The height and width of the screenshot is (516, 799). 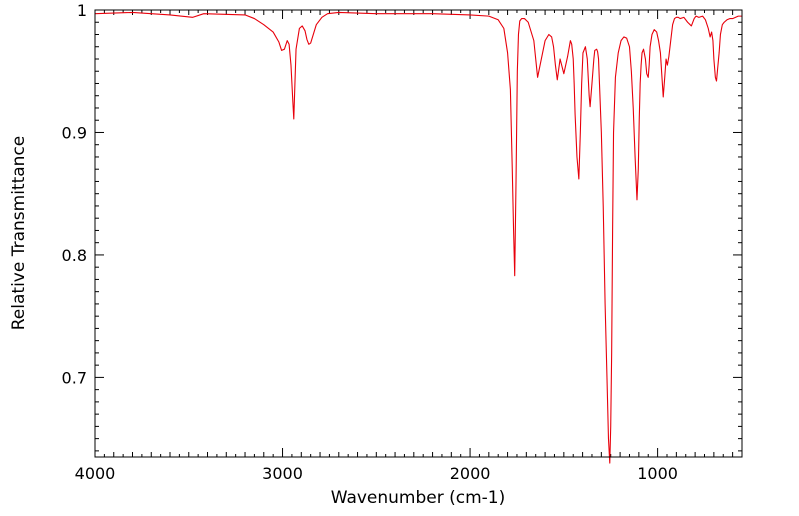 I want to click on y-tick-label: 0.7, so click(x=74, y=377).